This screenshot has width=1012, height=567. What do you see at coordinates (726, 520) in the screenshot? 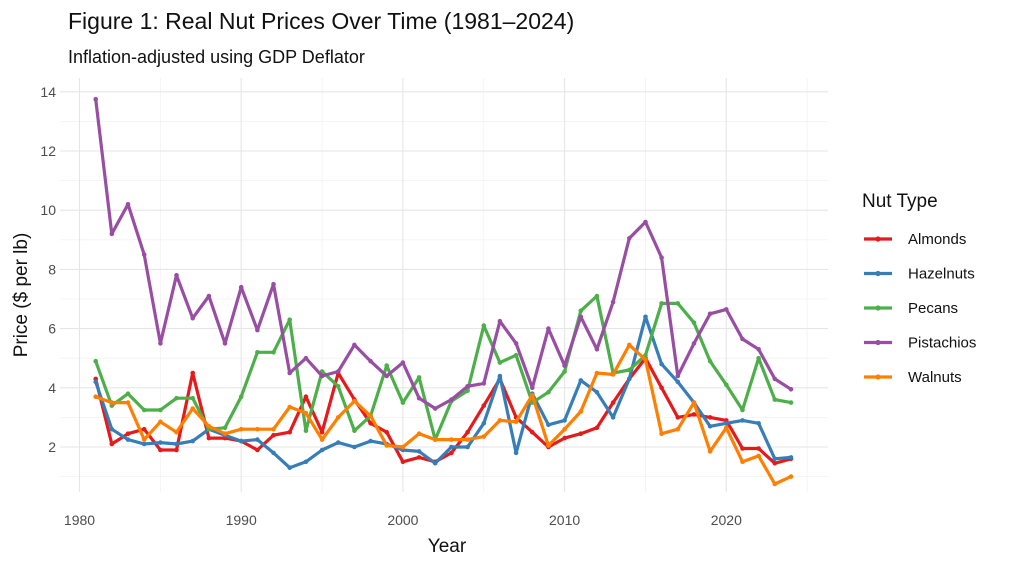
I see `x-tick-label: 2020` at bounding box center [726, 520].